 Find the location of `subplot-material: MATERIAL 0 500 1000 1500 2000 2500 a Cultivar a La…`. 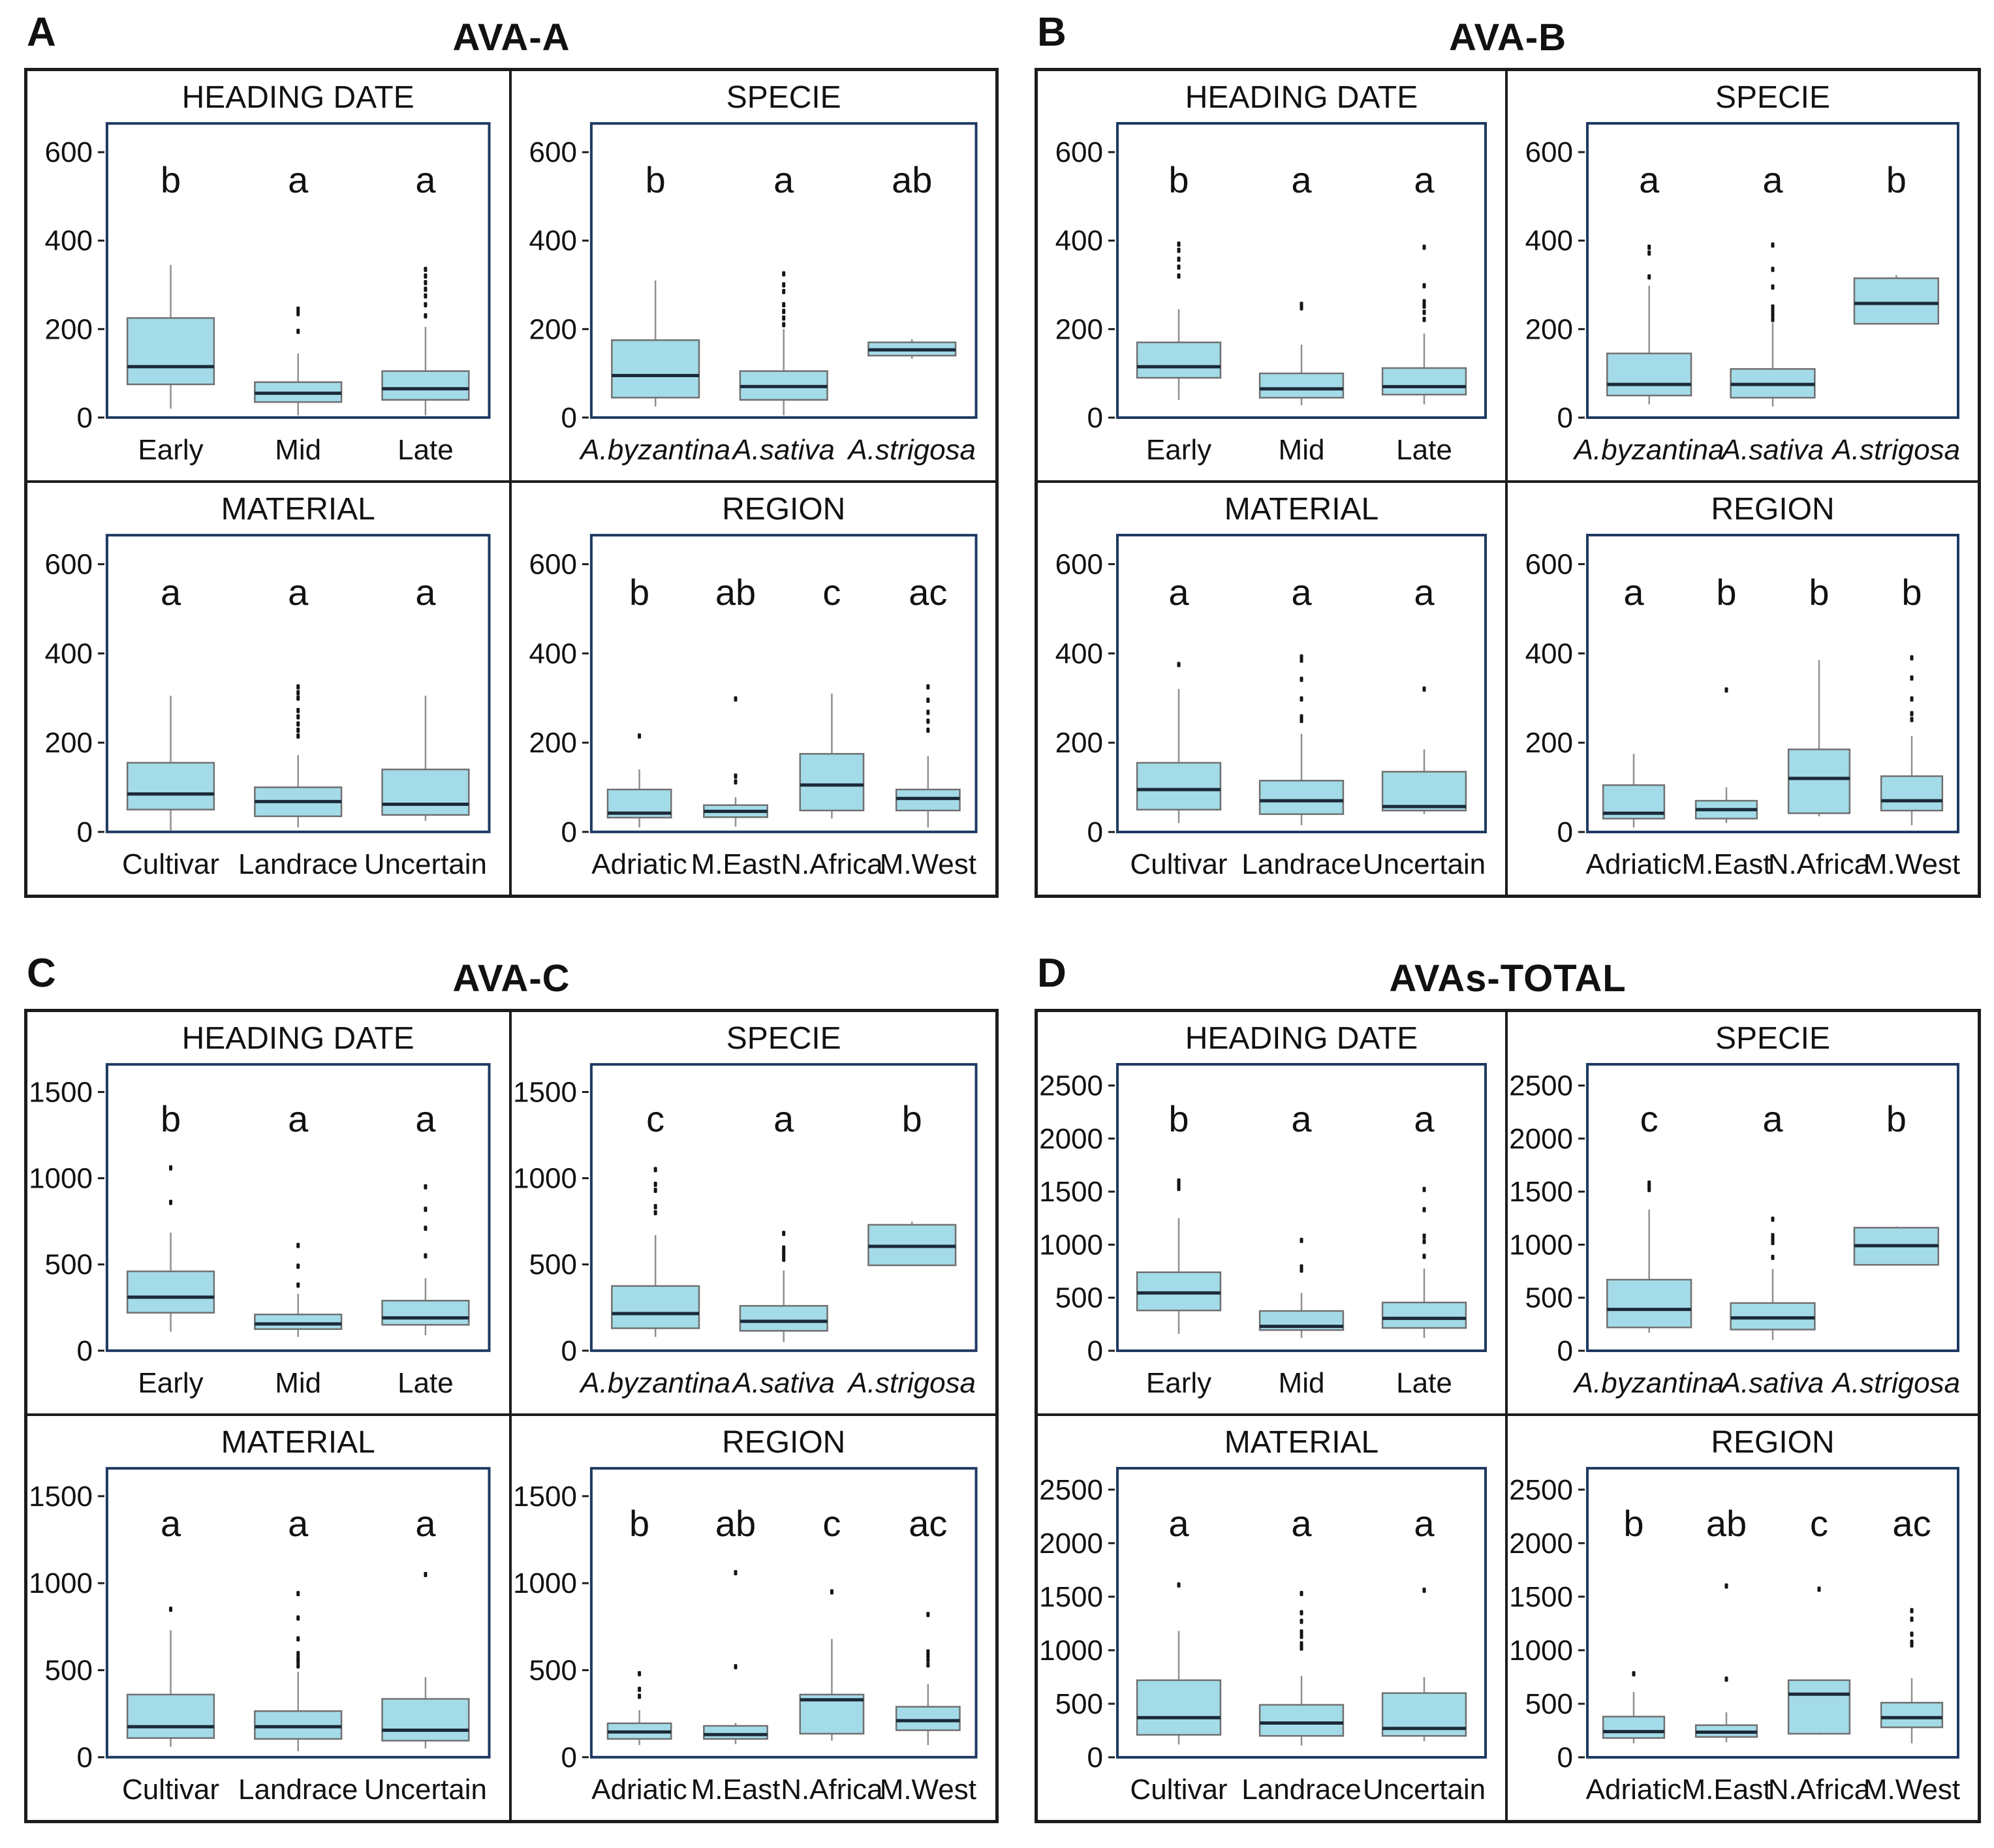

subplot-material: MATERIAL 0 500 1000 1500 2000 2500 a Cultivar a La… is located at coordinates (1263, 1615).